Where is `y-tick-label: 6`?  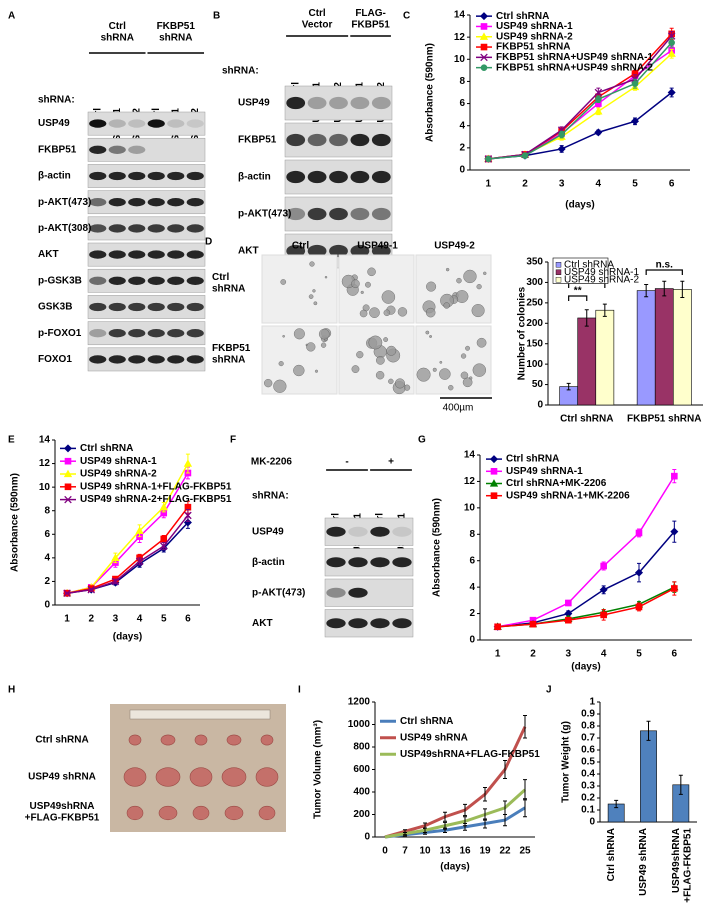 y-tick-label: 6 is located at coordinates (47, 534).